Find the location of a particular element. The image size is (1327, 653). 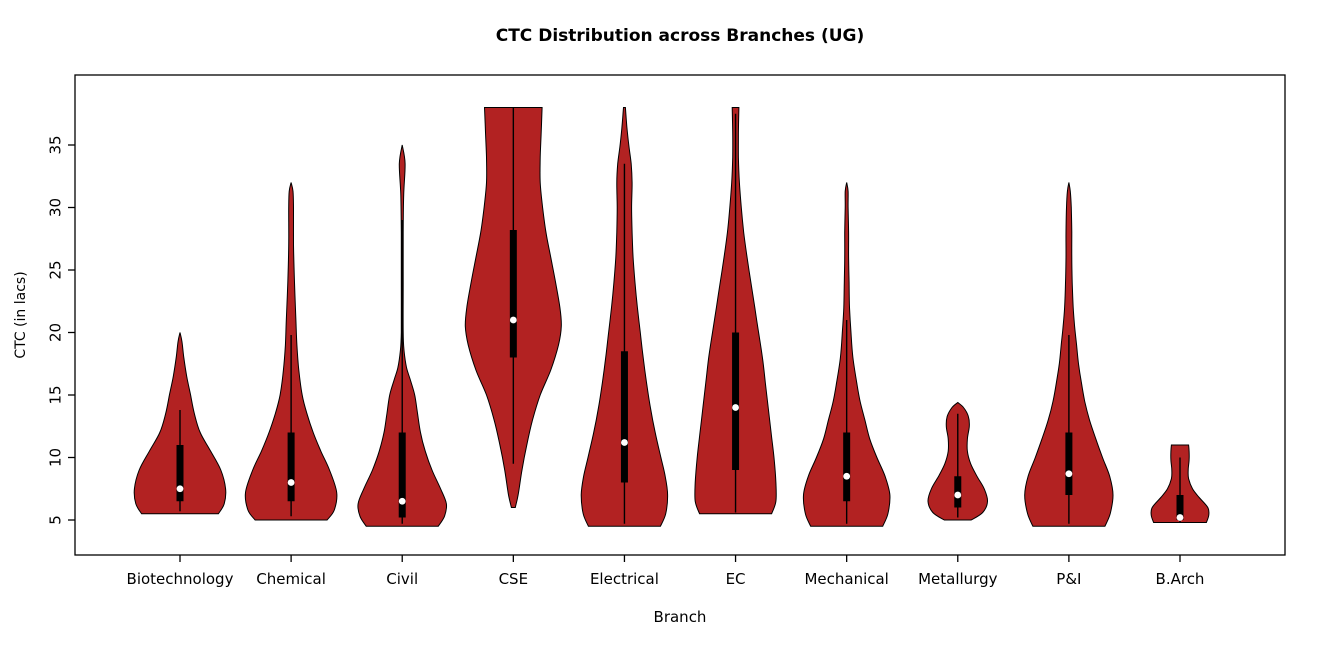

y-axis: 5 10 15 20 25 30 35 is located at coordinates (60, 330).